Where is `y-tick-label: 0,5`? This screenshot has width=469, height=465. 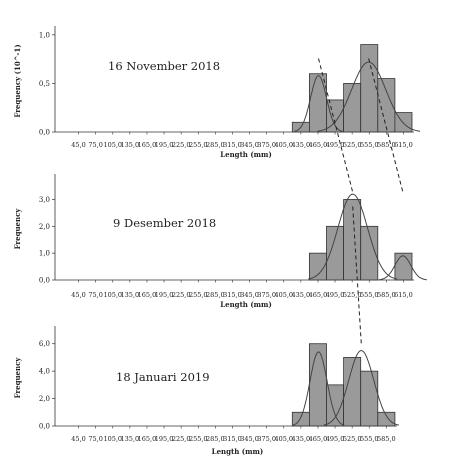
y-tick-label: 0,5 is located at coordinates (44, 84).